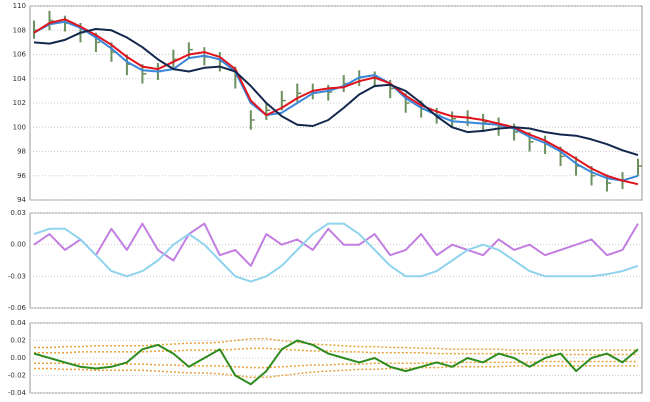  Describe the element at coordinates (17, 308) in the screenshot. I see `y-tick-label: -0.06` at that location.